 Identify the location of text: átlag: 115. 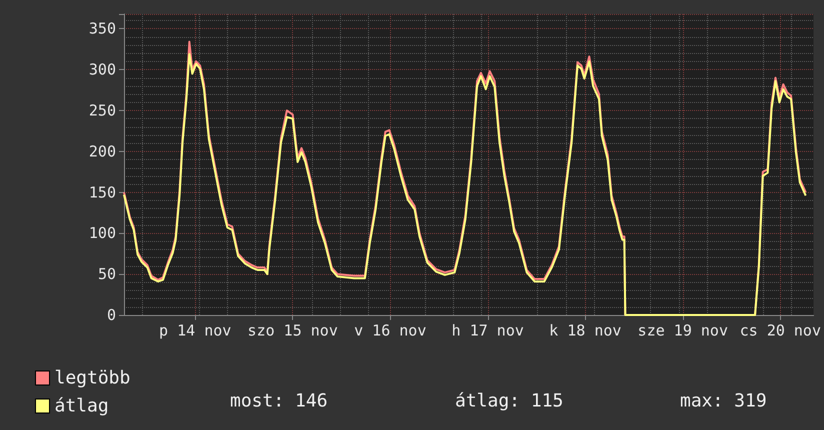
(509, 401).